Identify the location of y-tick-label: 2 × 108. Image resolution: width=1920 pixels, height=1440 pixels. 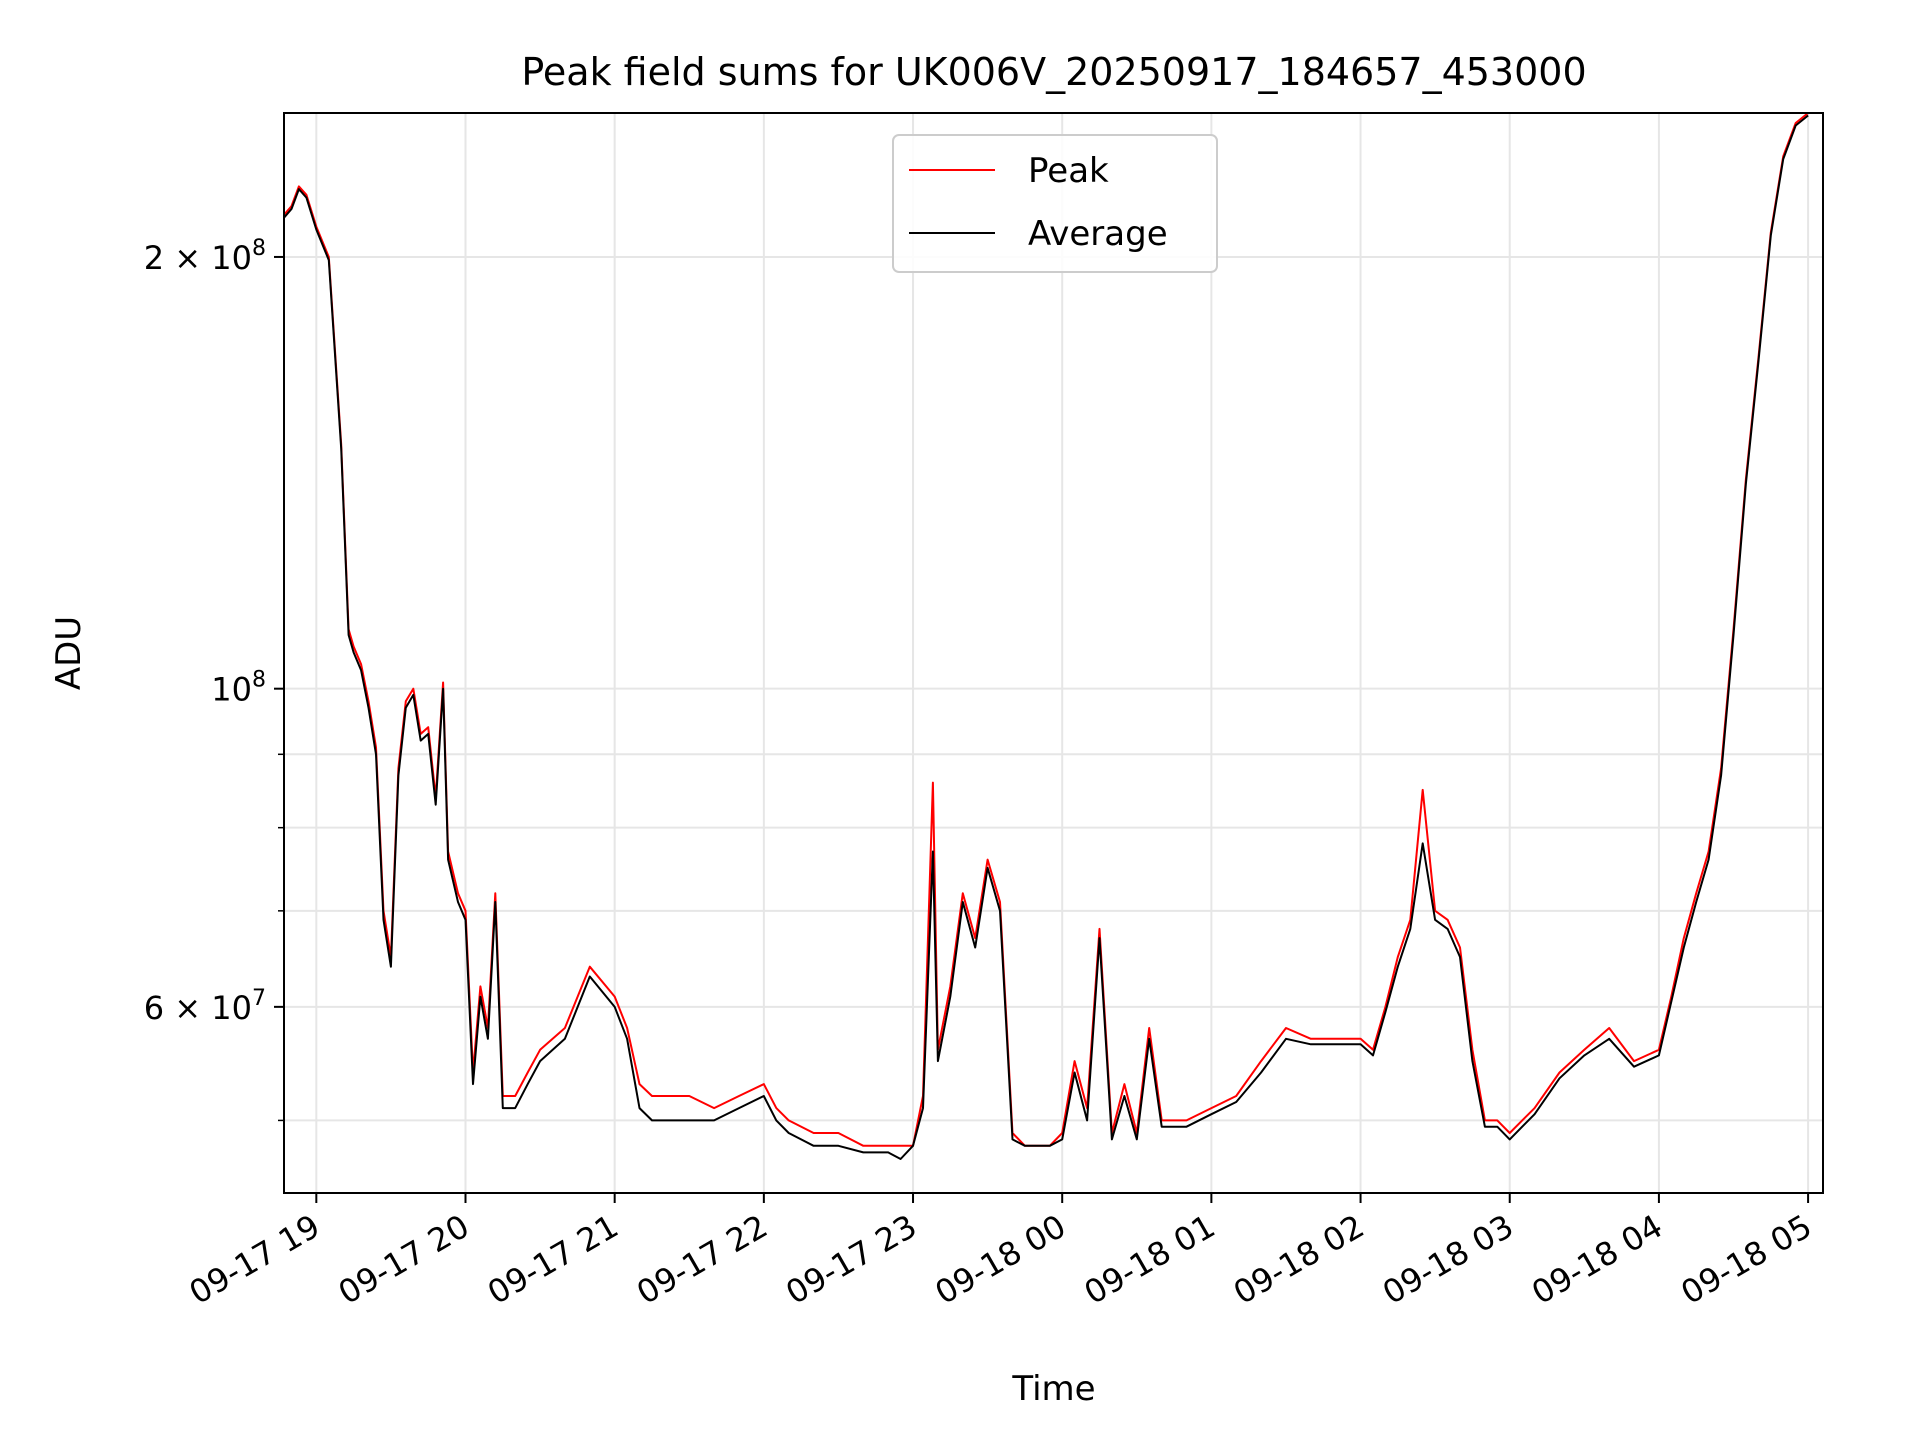
(205, 256).